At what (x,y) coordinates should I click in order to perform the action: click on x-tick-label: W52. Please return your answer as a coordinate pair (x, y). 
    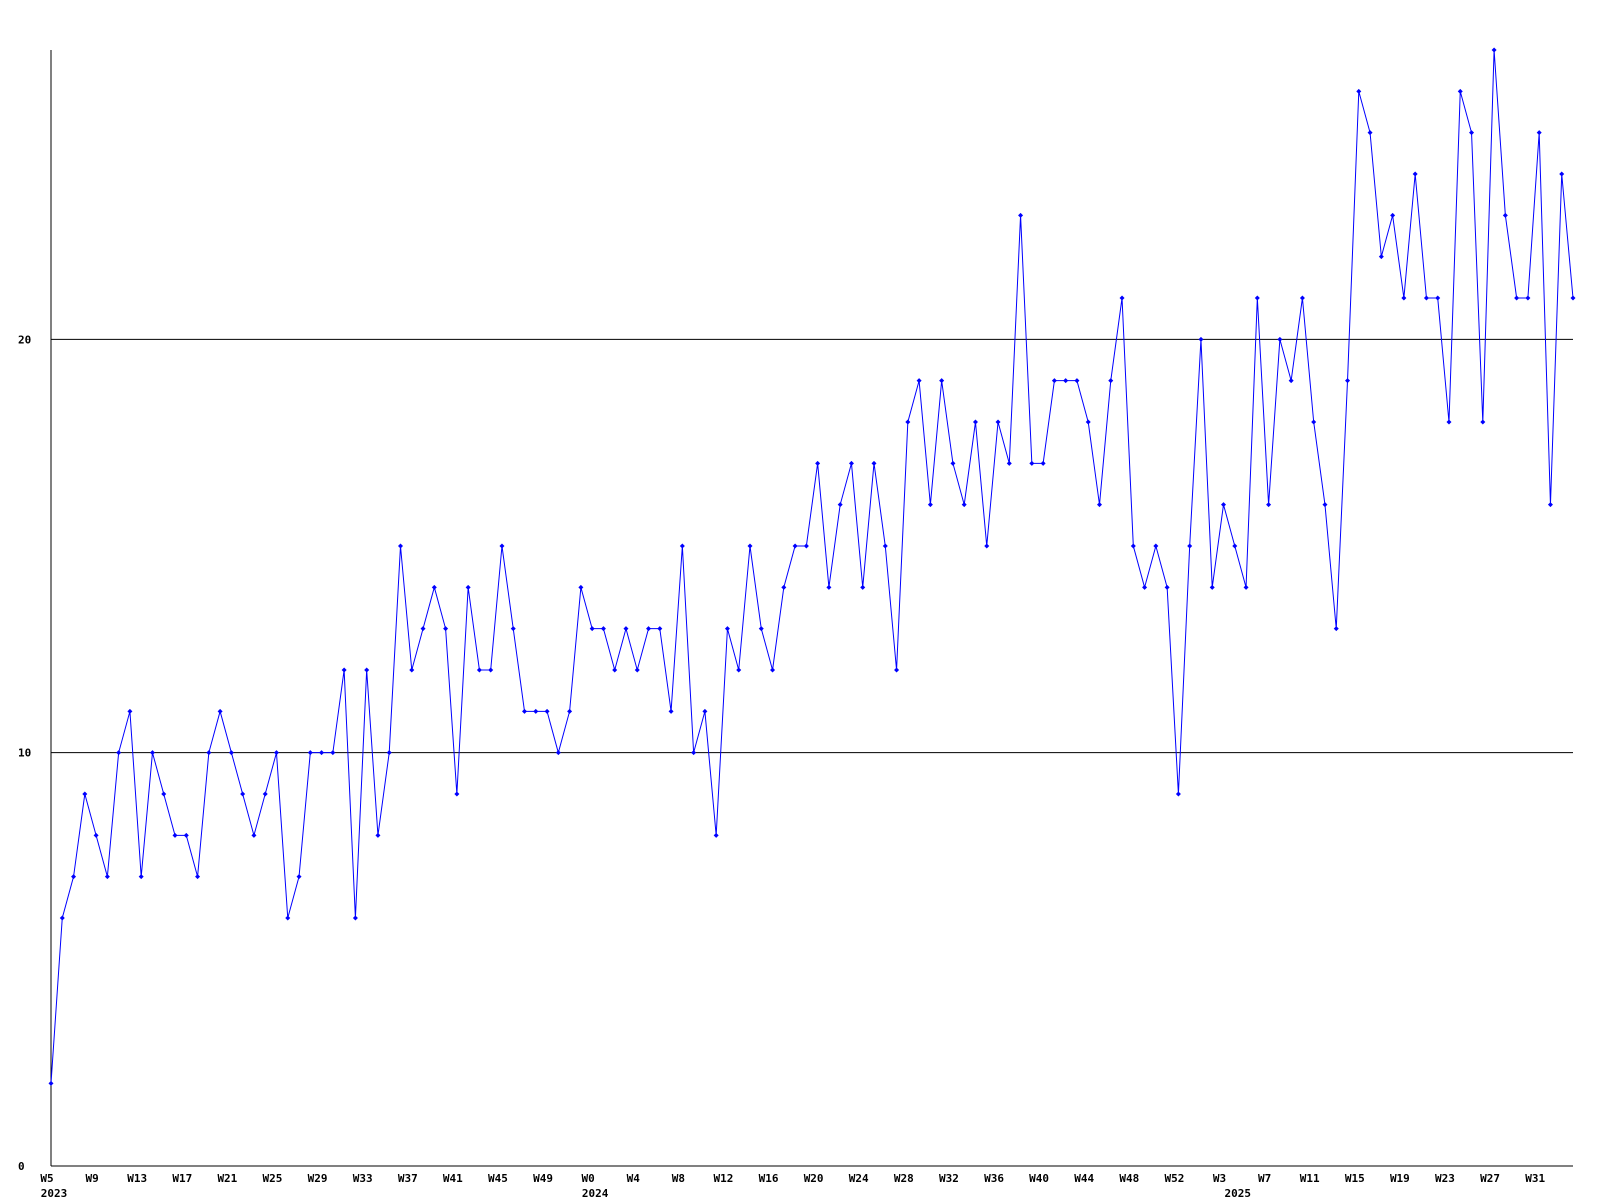
    Looking at the image, I should click on (1174, 1178).